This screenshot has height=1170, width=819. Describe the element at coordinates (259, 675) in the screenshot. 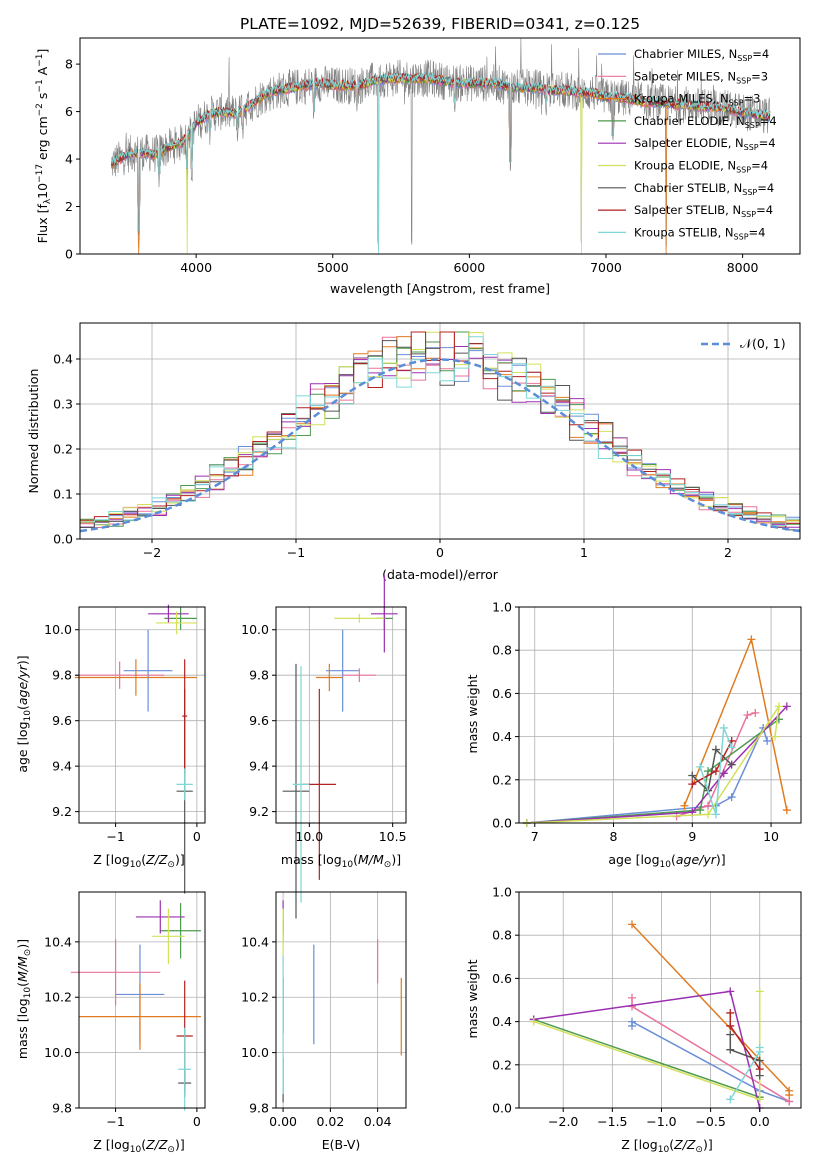

I see `p4-ytick-label: 9.8` at that location.